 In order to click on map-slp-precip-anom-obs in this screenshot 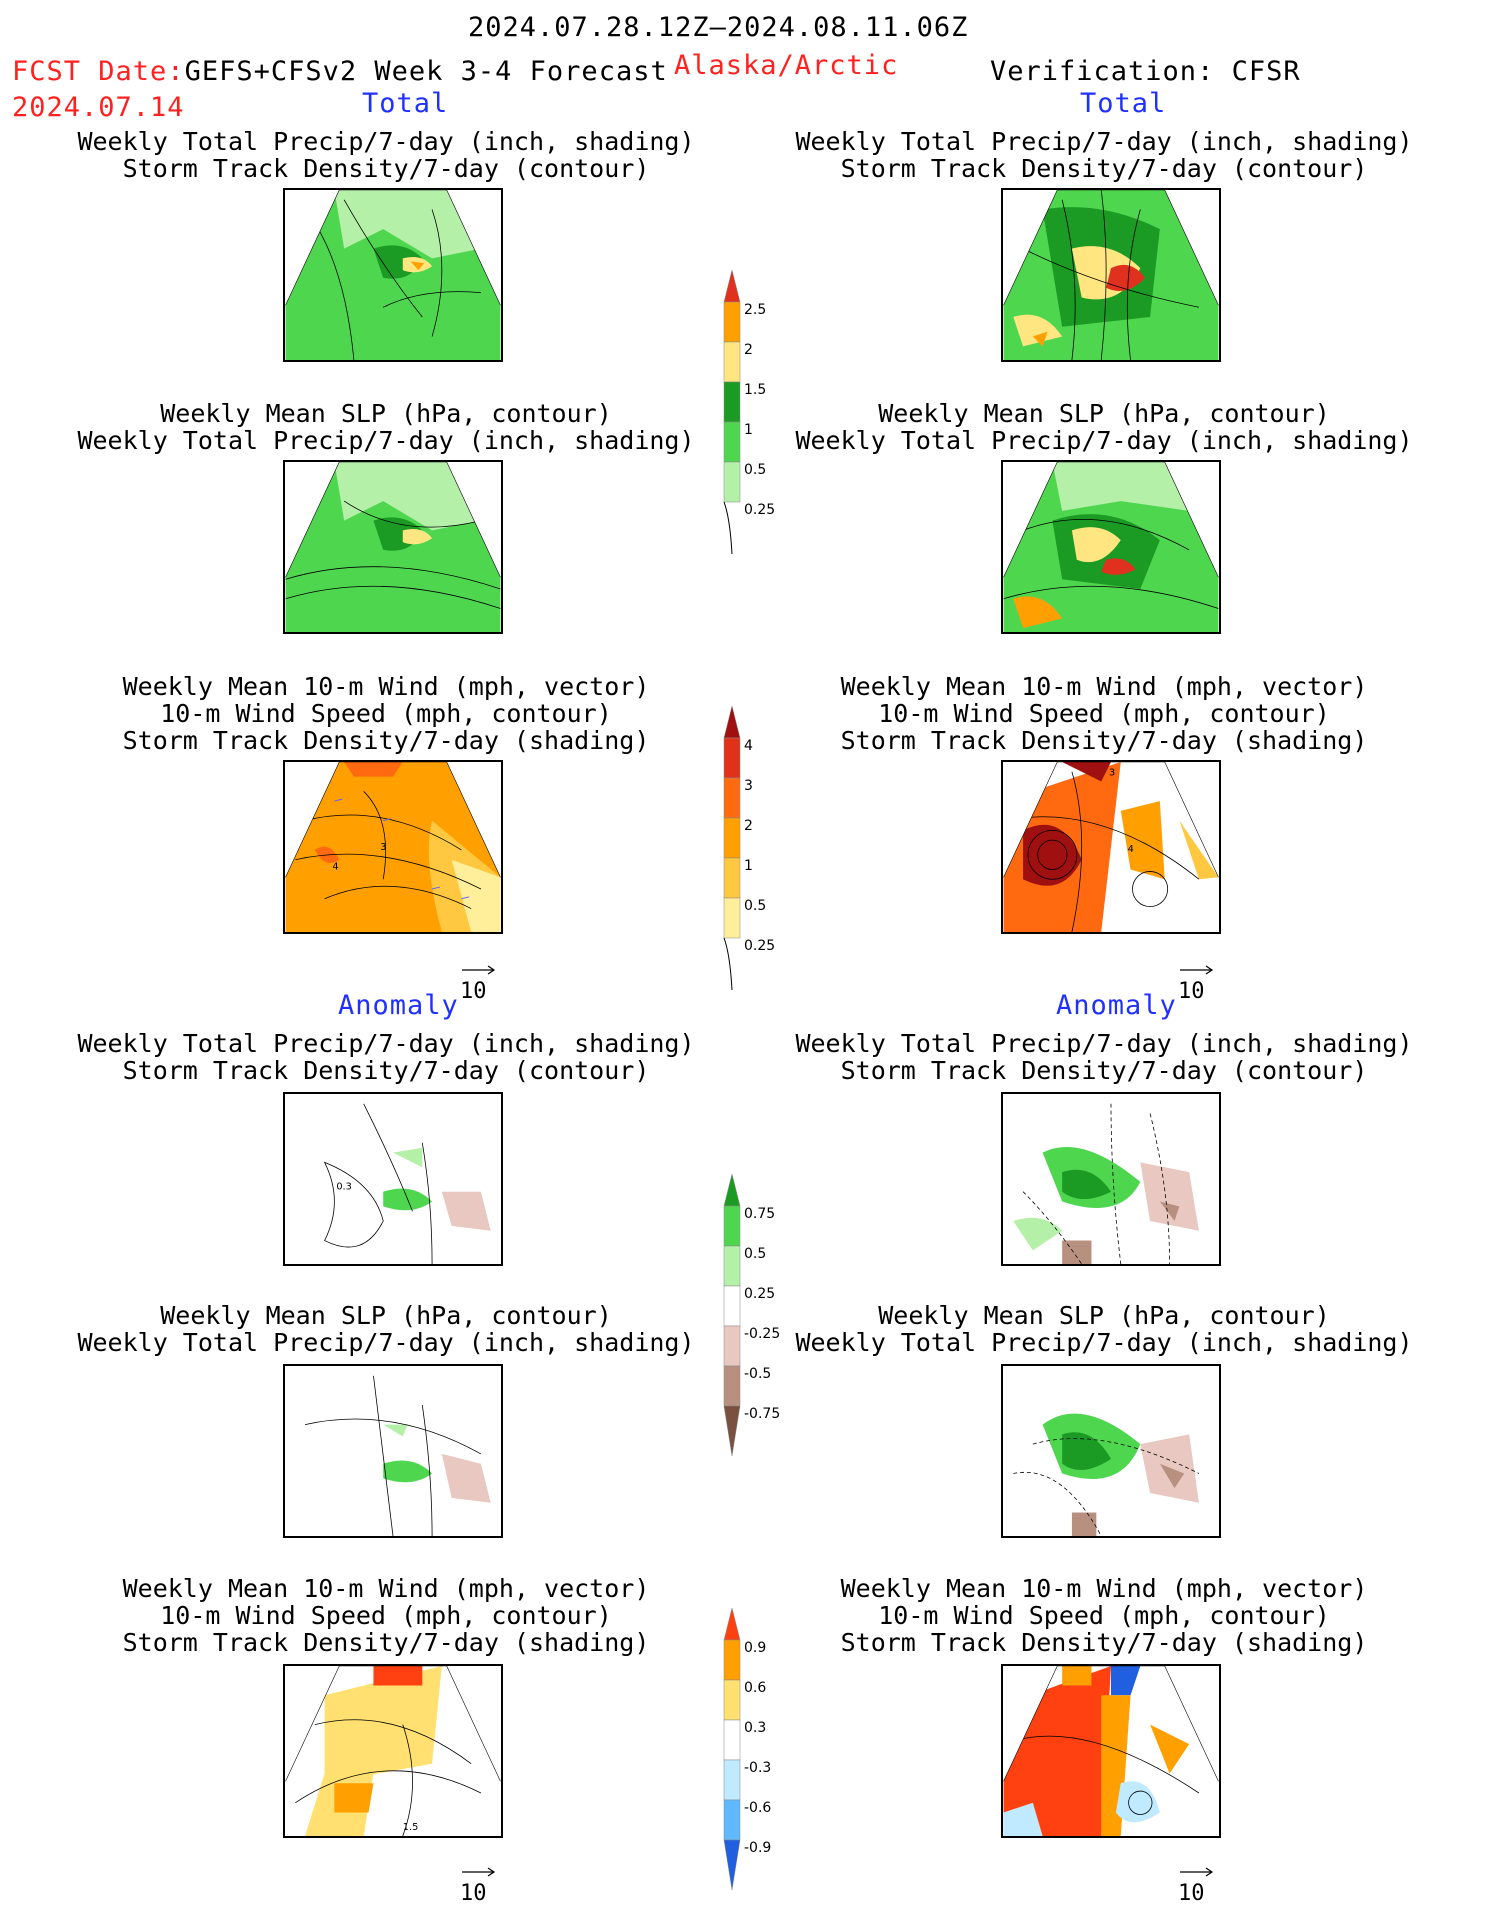, I will do `click(1111, 1451)`.